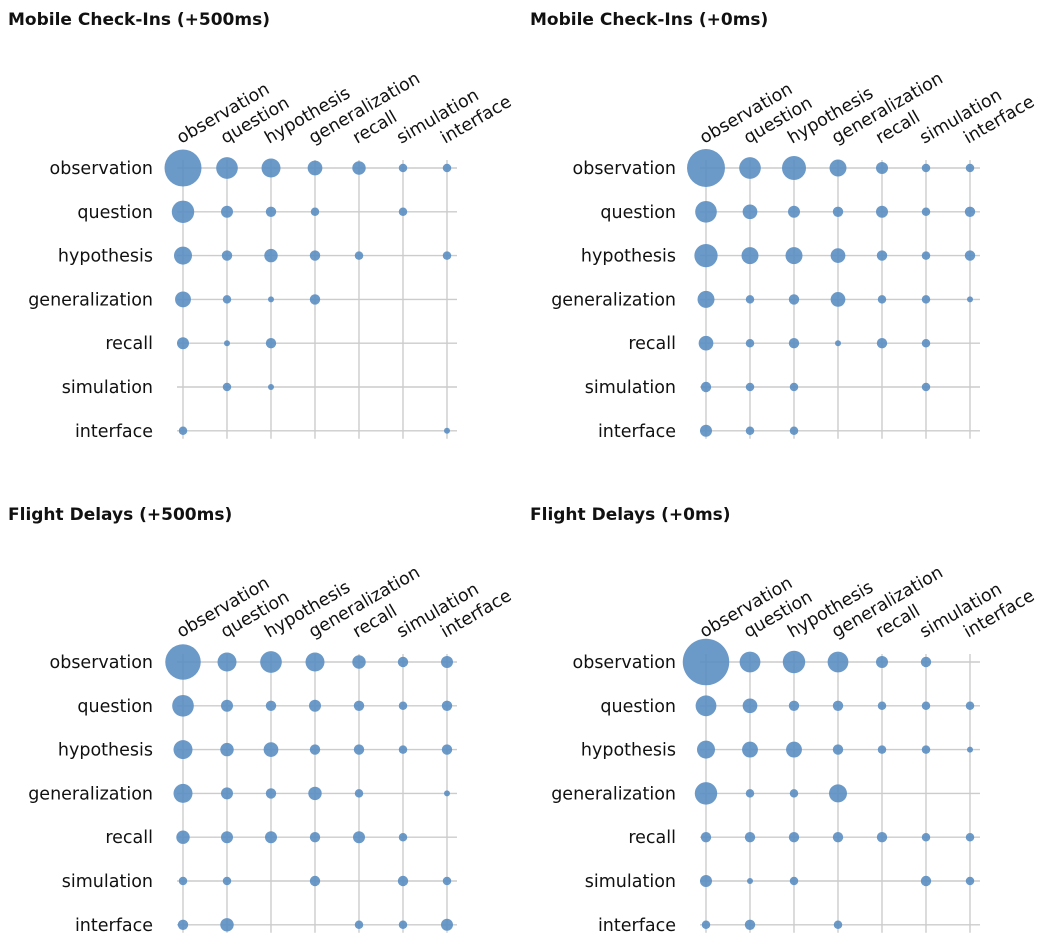 The height and width of the screenshot is (945, 1044). I want to click on bubble-hypothesis-recall, so click(882, 749).